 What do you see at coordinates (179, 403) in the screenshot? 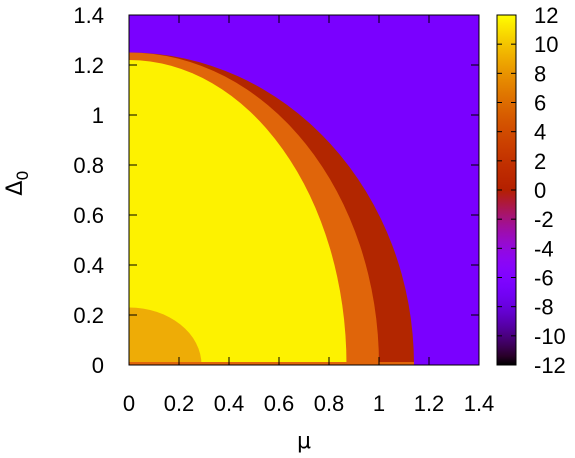
I see `x-tick-label: 0.2` at bounding box center [179, 403].